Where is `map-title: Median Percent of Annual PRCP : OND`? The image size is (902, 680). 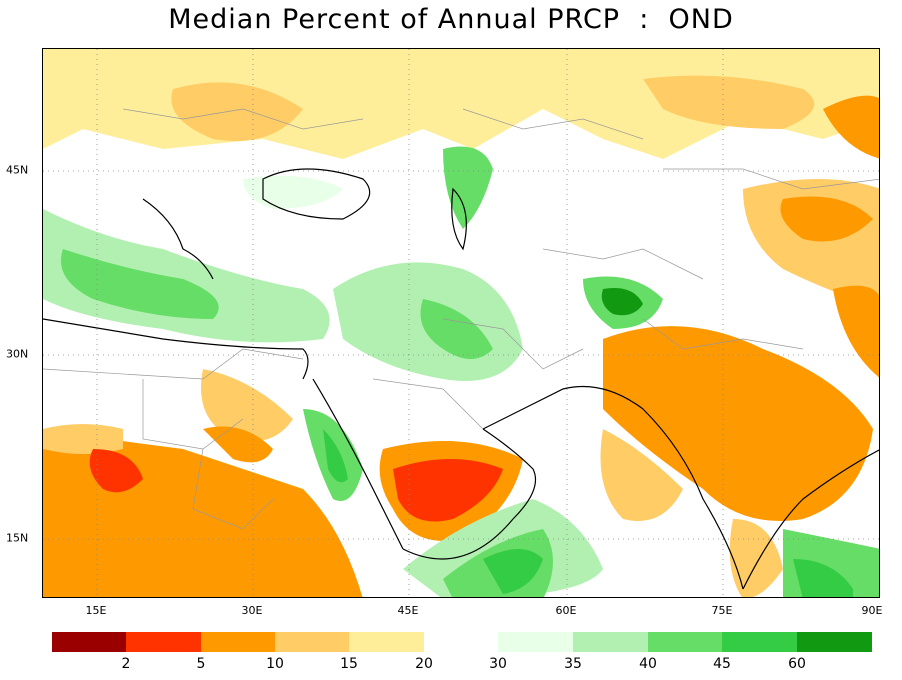 map-title: Median Percent of Annual PRCP : OND is located at coordinates (451, 19).